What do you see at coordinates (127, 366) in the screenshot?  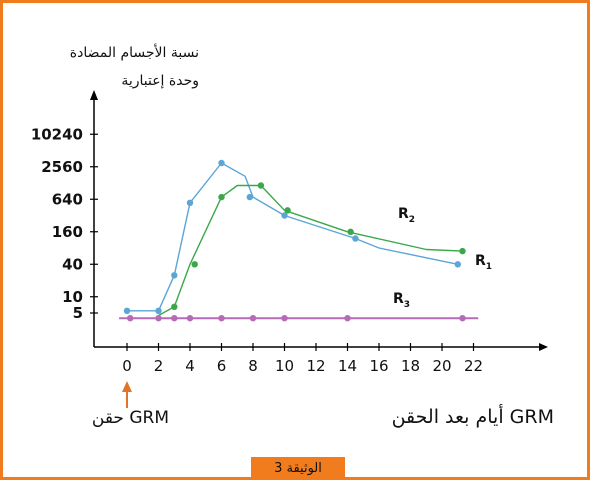 I see `x-tick-label: 0` at bounding box center [127, 366].